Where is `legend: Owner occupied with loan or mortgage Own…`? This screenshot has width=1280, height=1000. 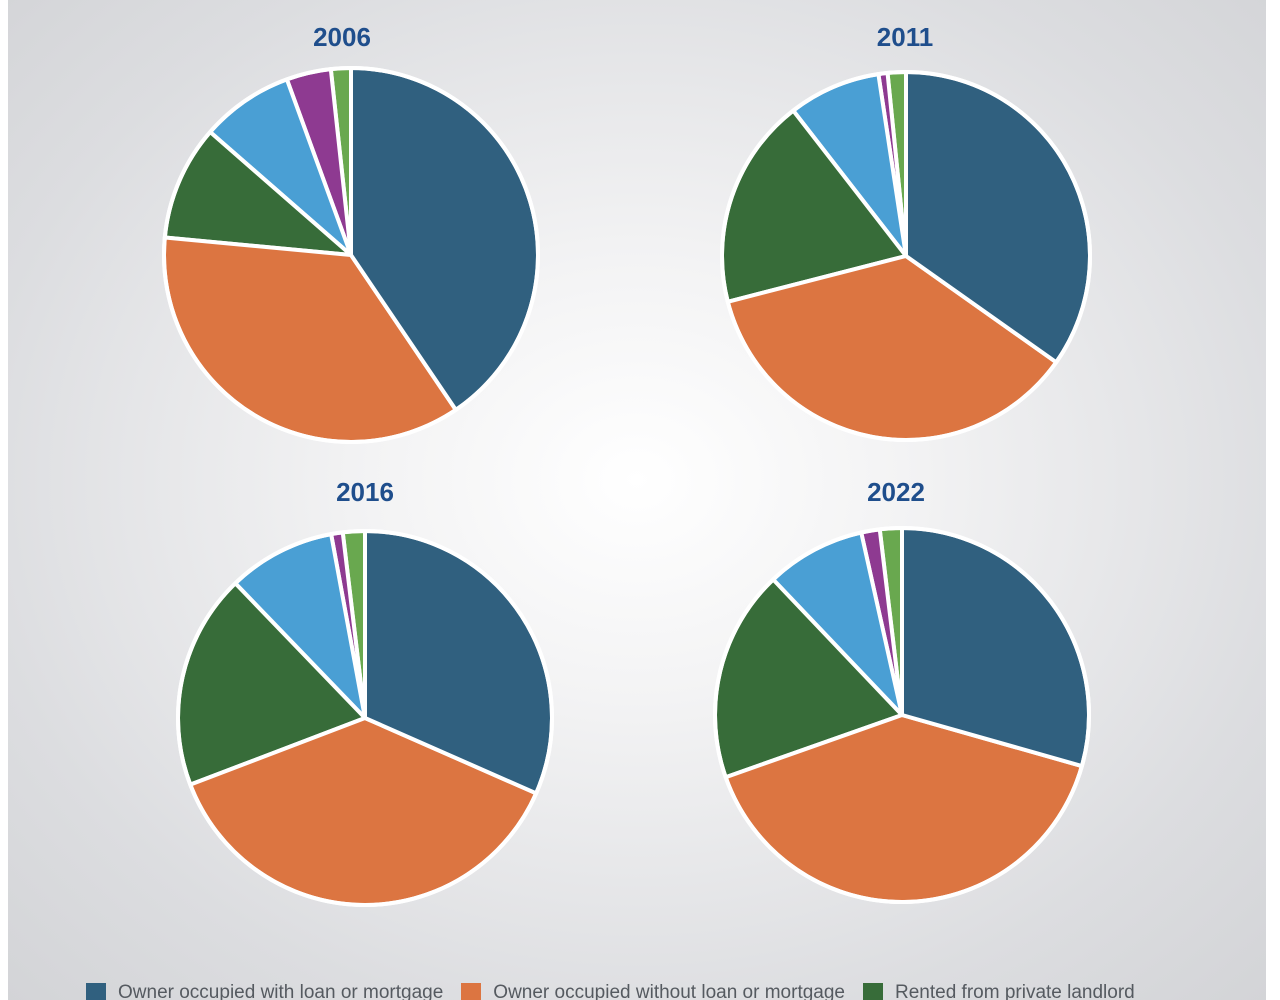
legend: Owner occupied with loan or mortgage Own… is located at coordinates (619, 991).